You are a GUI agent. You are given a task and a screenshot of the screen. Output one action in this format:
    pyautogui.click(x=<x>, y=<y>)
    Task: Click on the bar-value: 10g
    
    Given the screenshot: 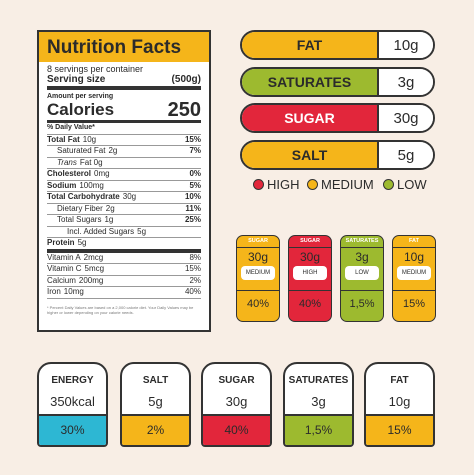 What is the action you would take?
    pyautogui.click(x=406, y=45)
    